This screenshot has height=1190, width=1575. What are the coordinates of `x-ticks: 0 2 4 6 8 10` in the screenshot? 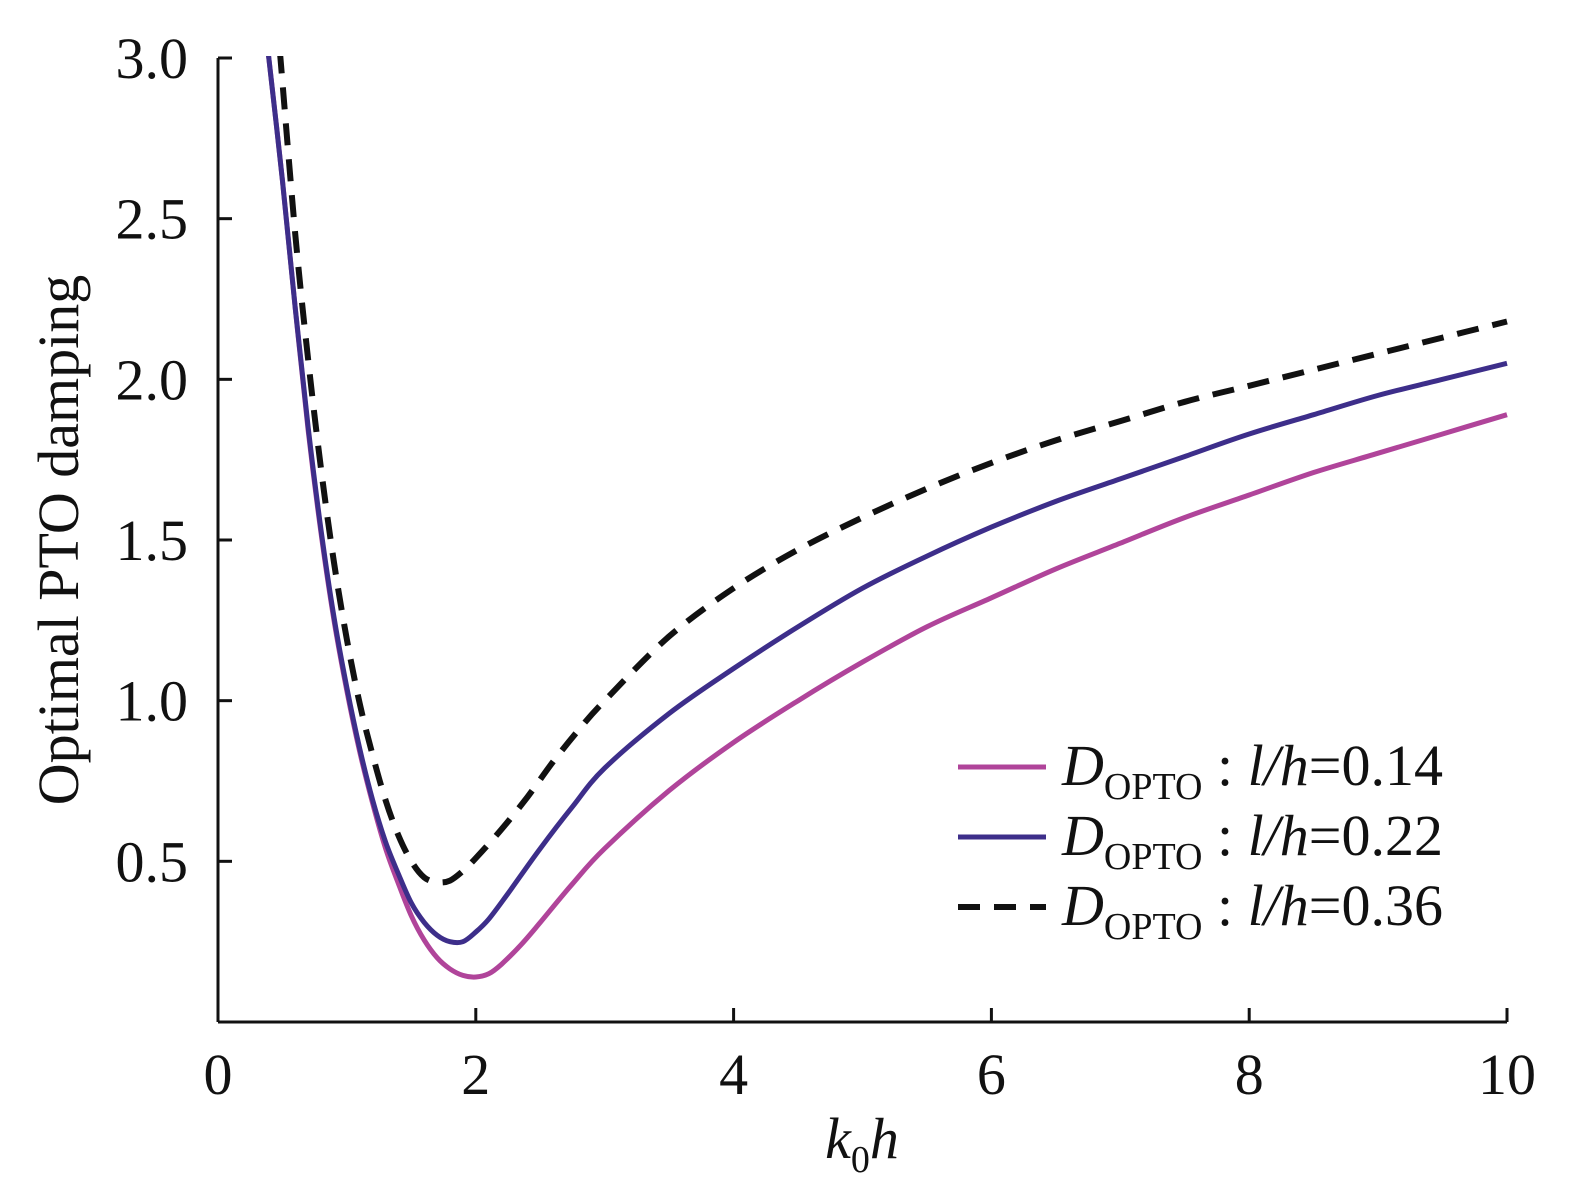 It's located at (870, 1057).